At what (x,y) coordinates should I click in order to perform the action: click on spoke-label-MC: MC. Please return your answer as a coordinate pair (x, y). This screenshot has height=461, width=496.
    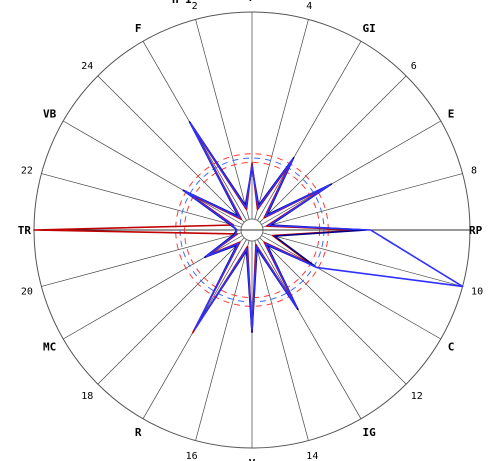
    Looking at the image, I should click on (49, 347).